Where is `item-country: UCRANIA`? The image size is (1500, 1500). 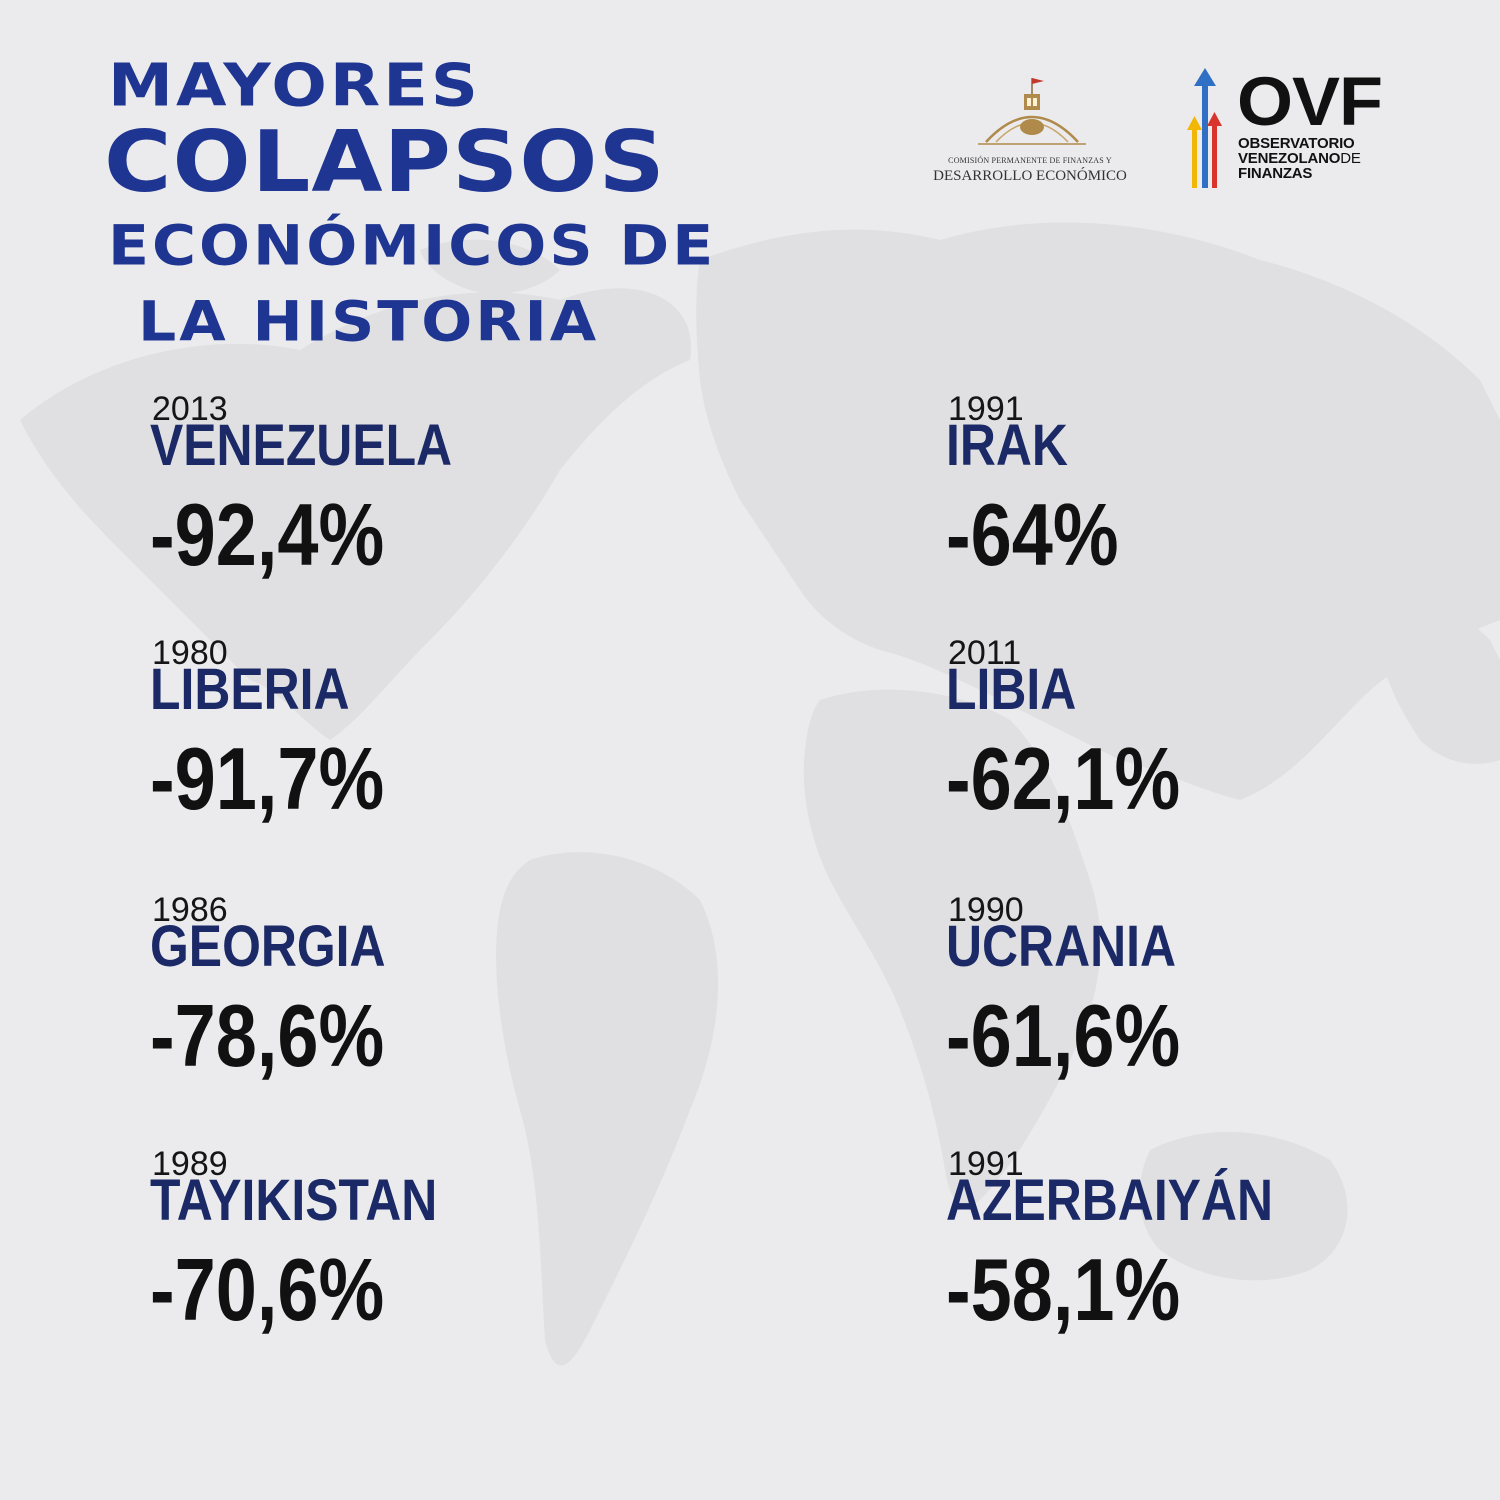
item-country: UCRANIA is located at coordinates (1061, 946).